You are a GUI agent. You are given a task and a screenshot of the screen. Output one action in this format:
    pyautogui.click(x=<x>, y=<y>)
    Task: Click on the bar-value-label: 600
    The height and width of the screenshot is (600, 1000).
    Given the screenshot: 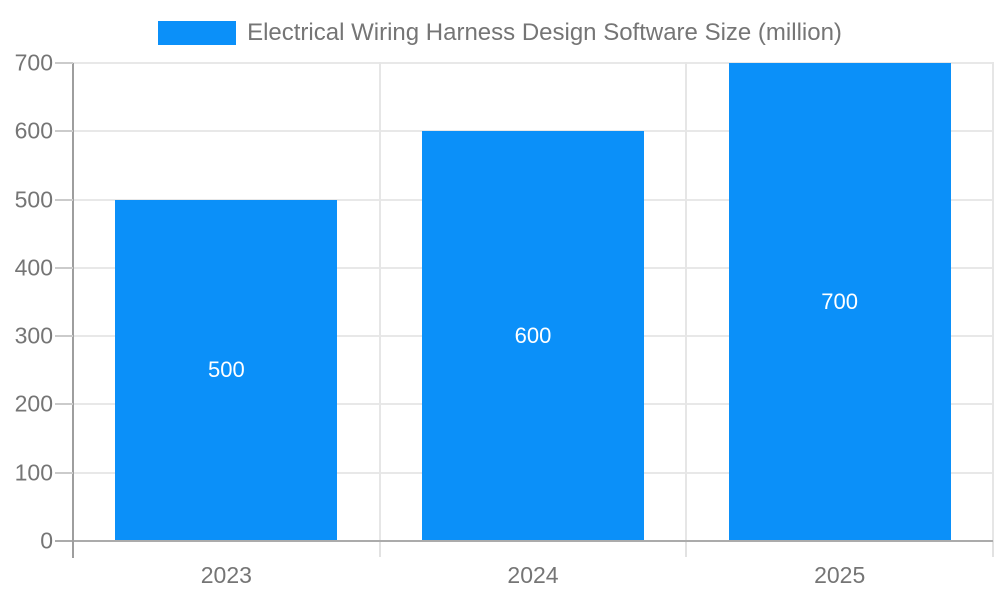 What is the action you would take?
    pyautogui.click(x=533, y=336)
    